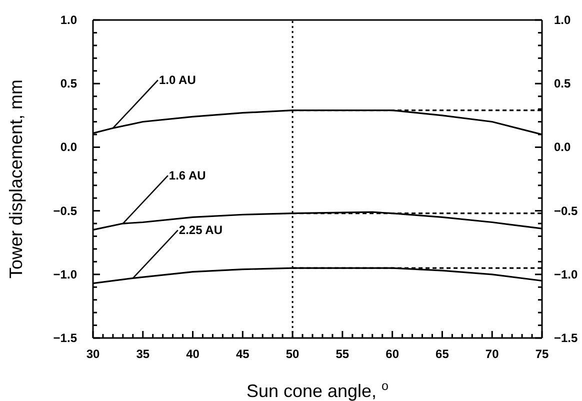  Describe the element at coordinates (193, 354) in the screenshot. I see `x-tick-label: 40` at that location.